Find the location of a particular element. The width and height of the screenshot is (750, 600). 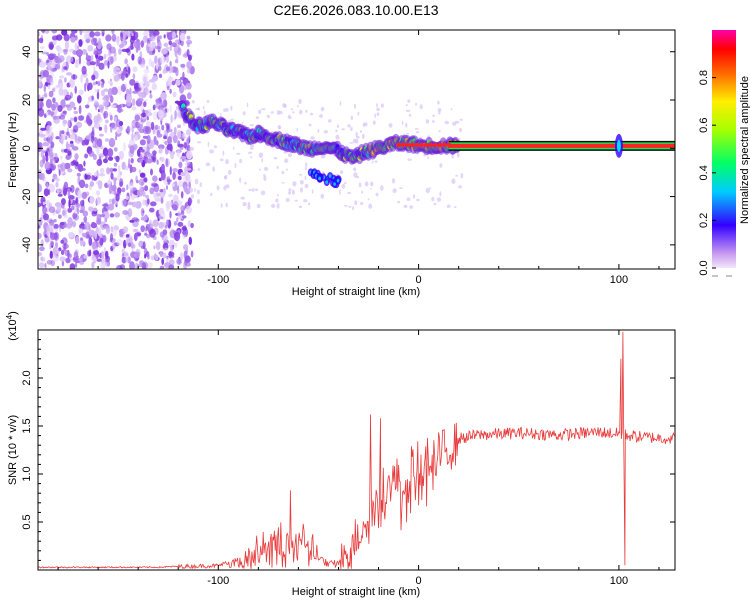

trace-branch-core is located at coordinates (327, 182).